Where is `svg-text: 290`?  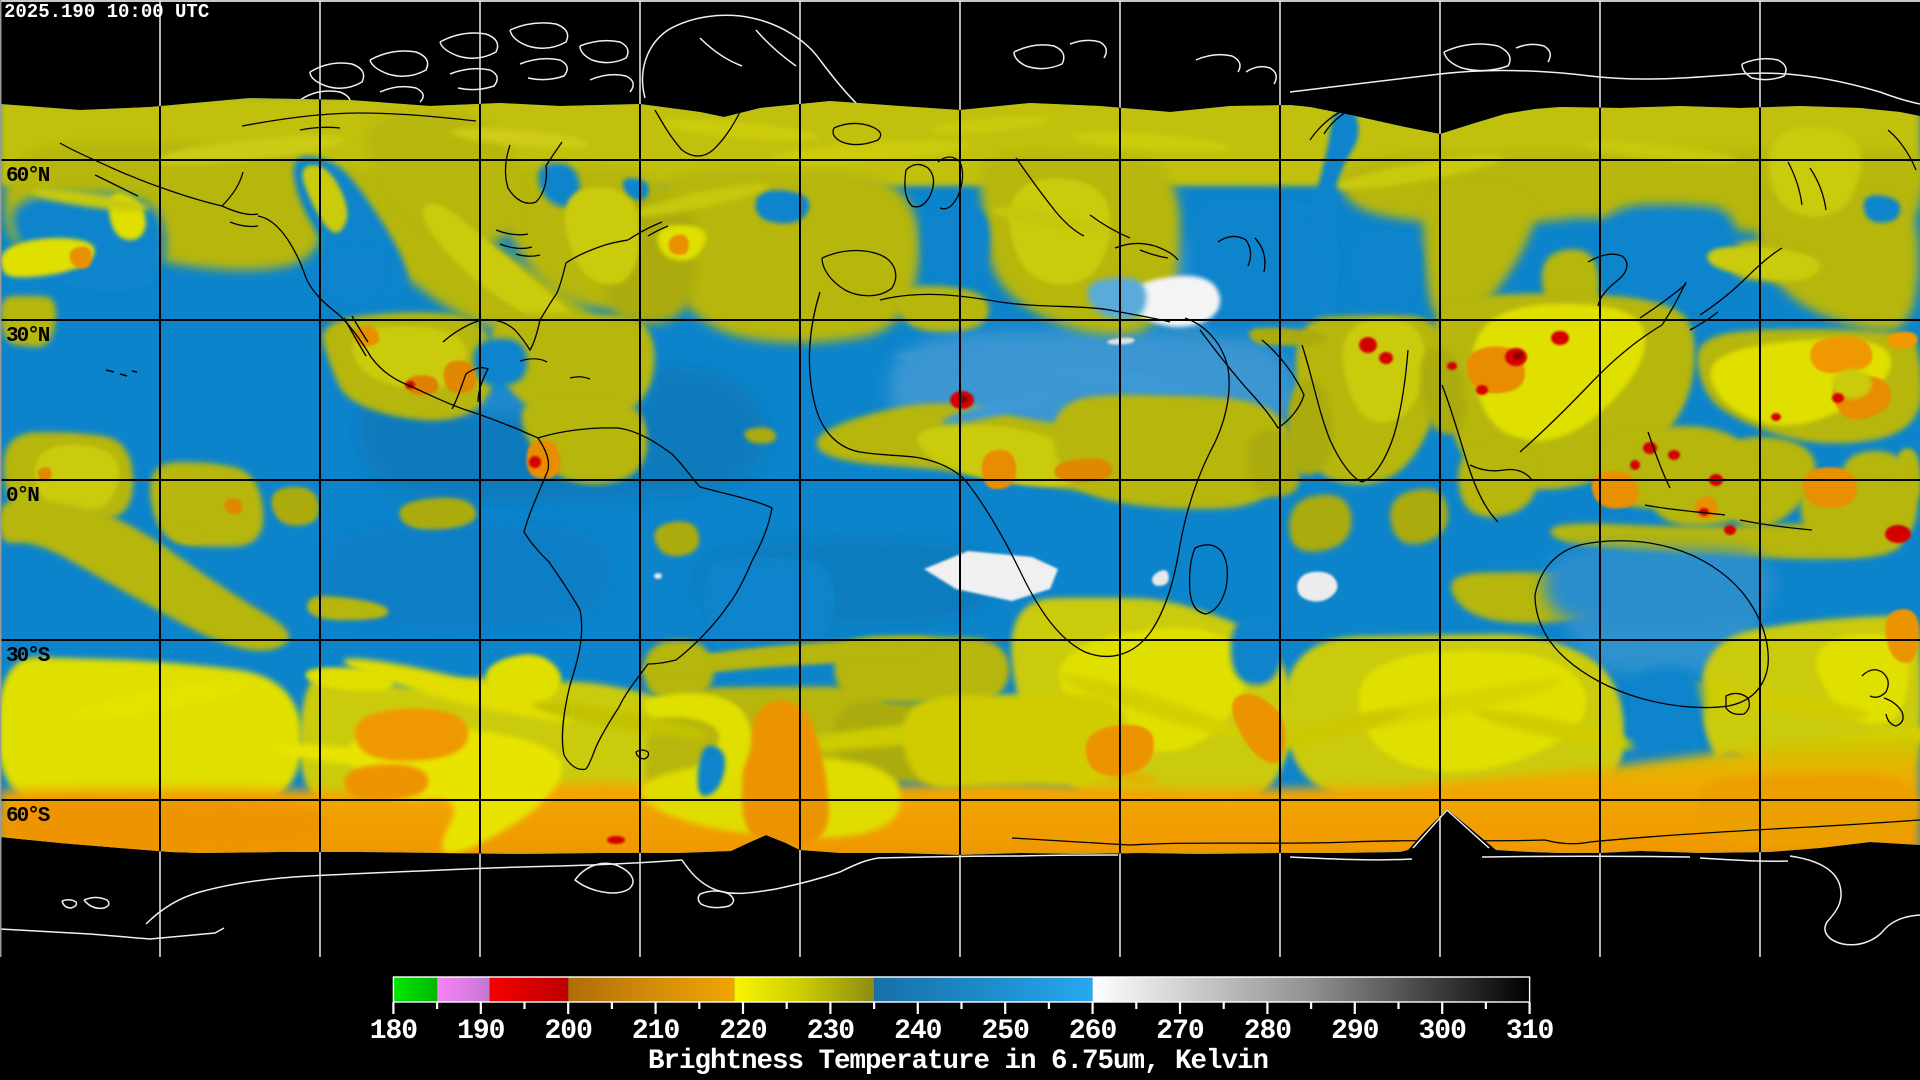 svg-text: 290 is located at coordinates (1355, 1031).